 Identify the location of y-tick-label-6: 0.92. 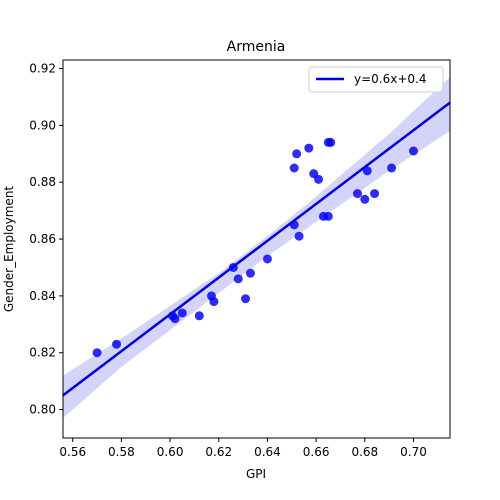
(42, 69).